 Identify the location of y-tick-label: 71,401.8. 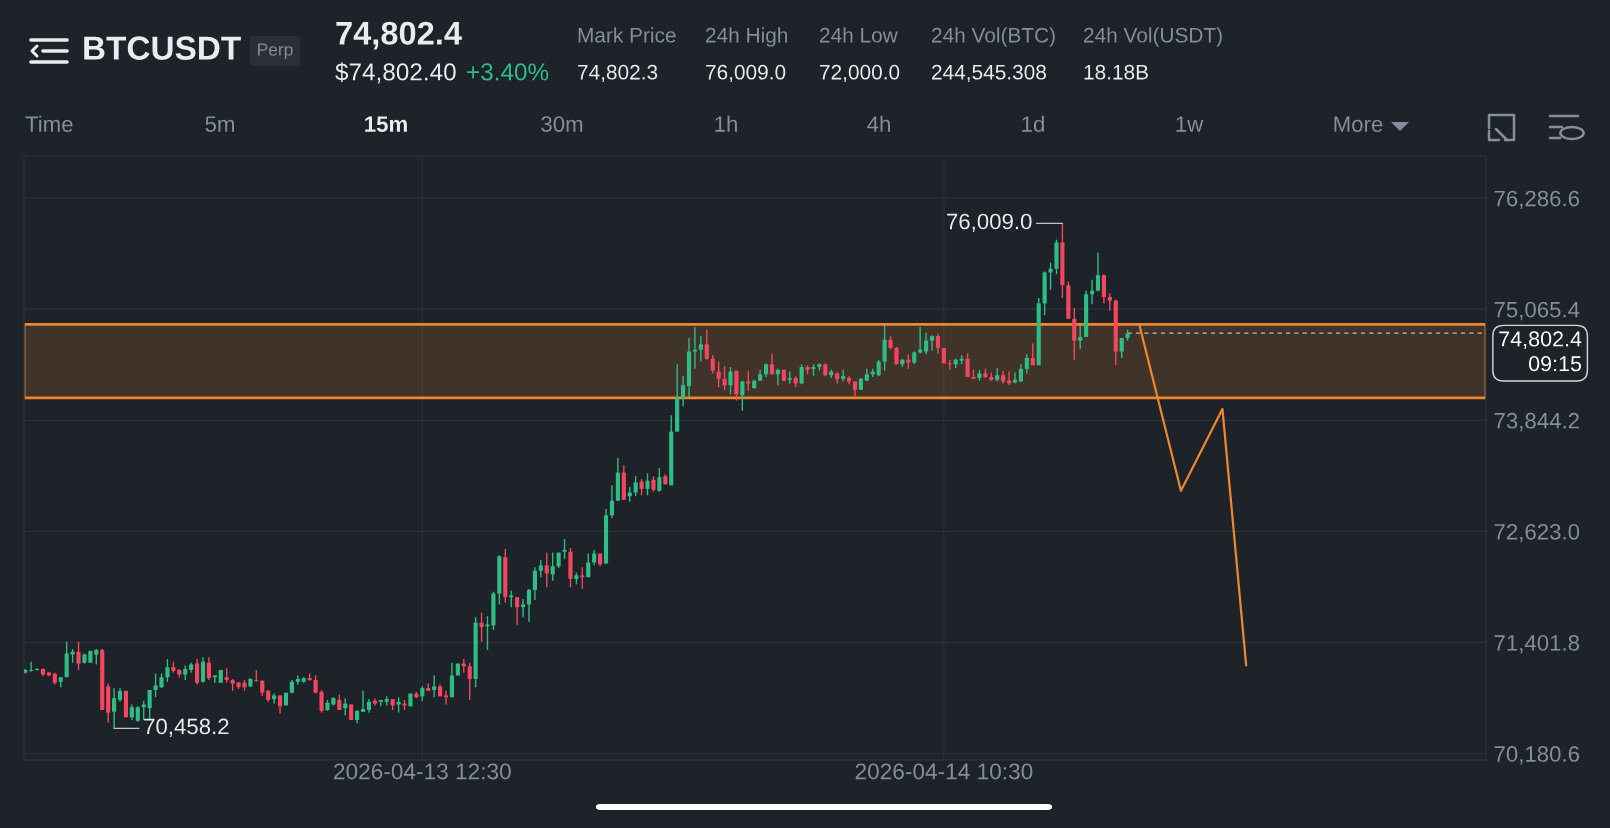
(1537, 644).